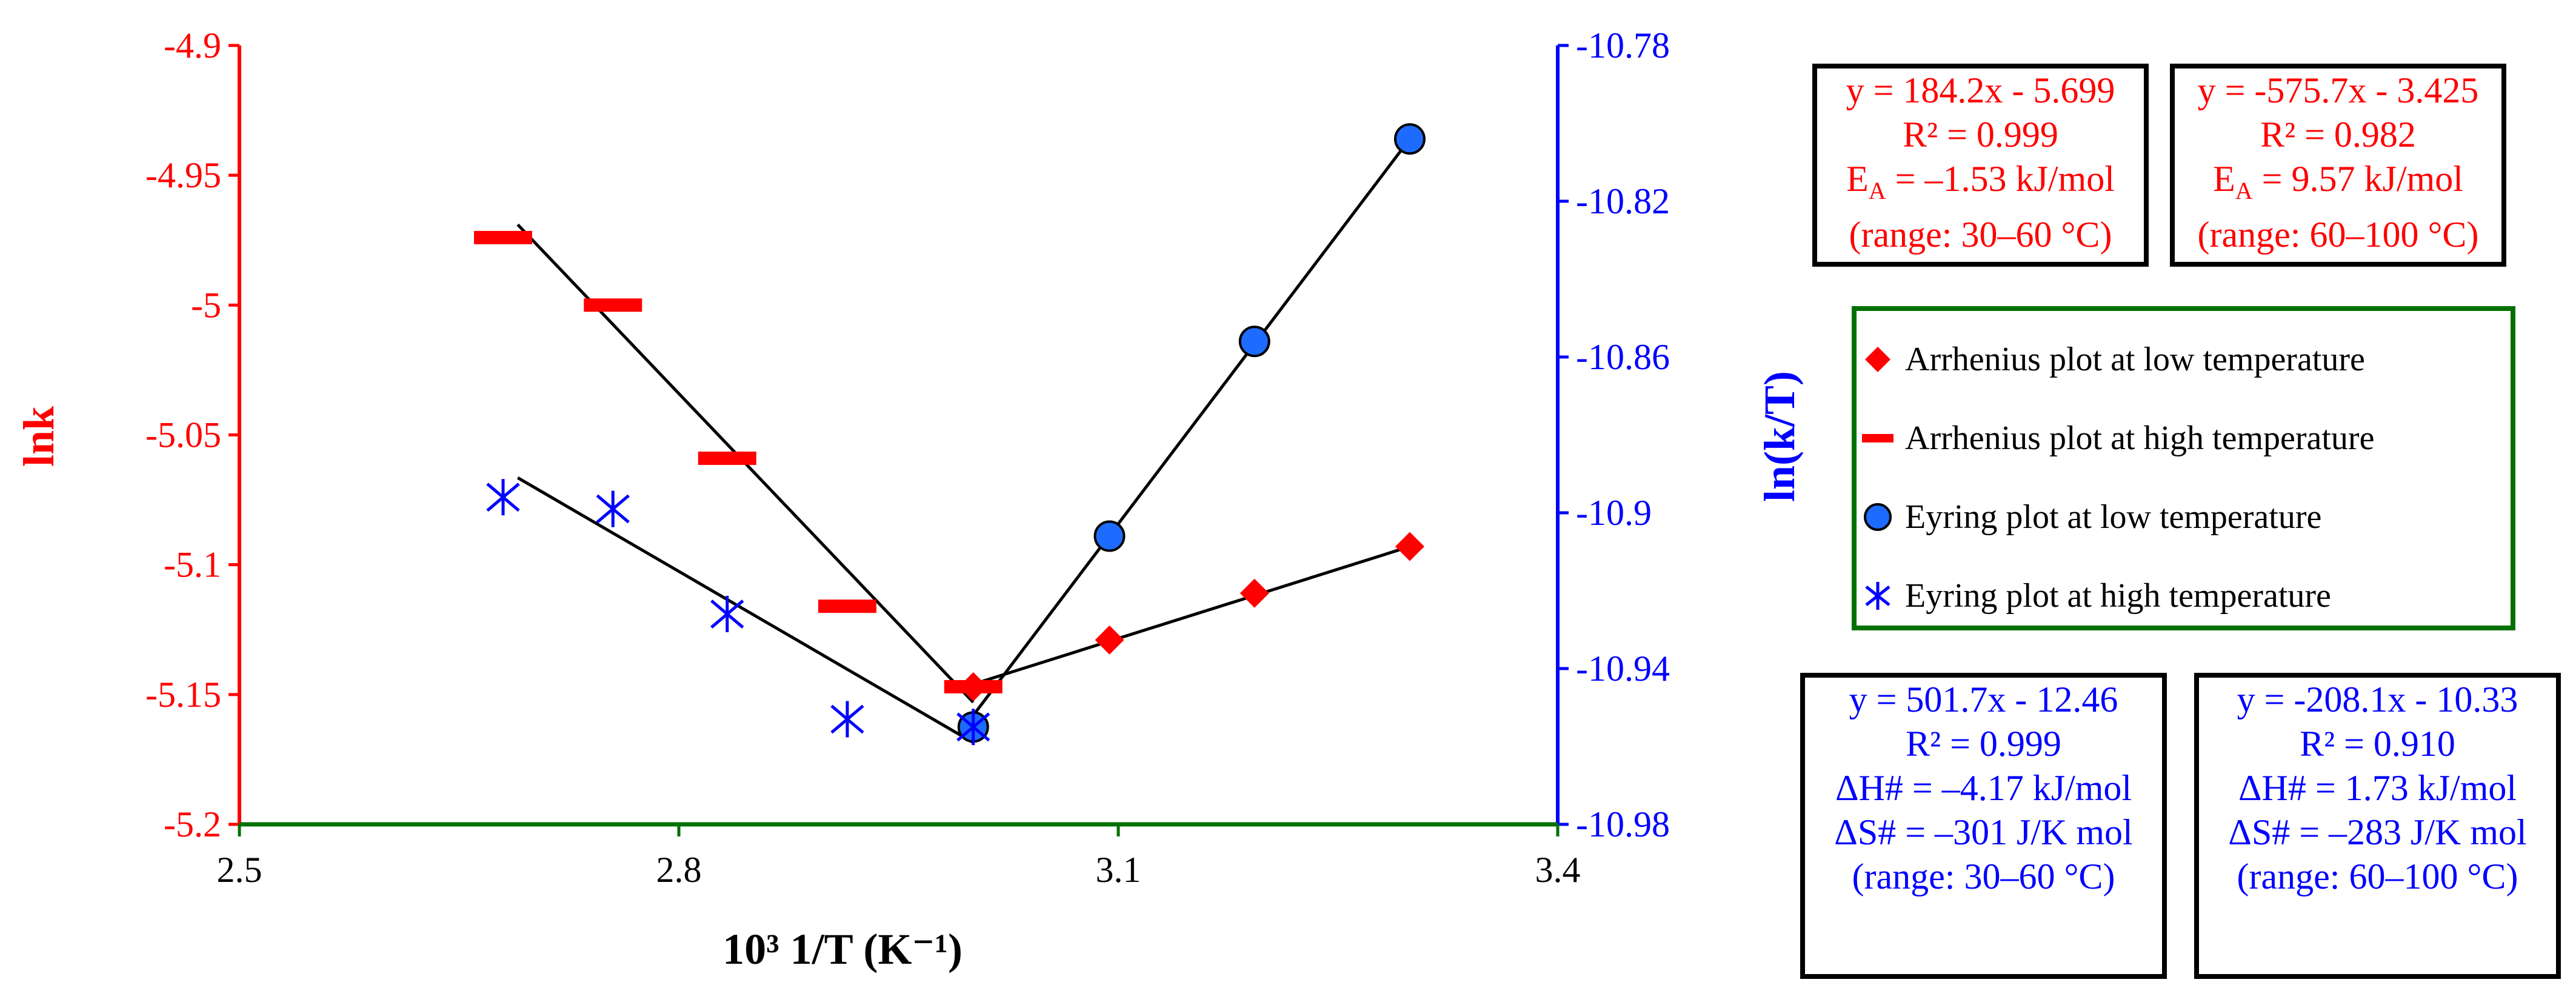  I want to click on x-tick-label: 3.4, so click(1558, 870).